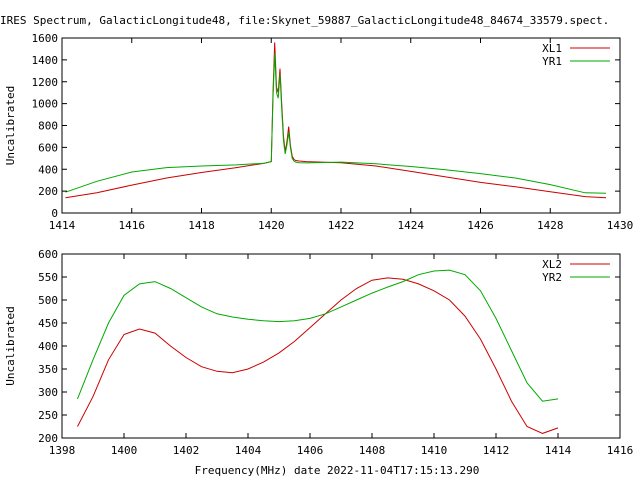 The height and width of the screenshot is (485, 640). I want to click on x-tick-label: 1404, so click(248, 450).